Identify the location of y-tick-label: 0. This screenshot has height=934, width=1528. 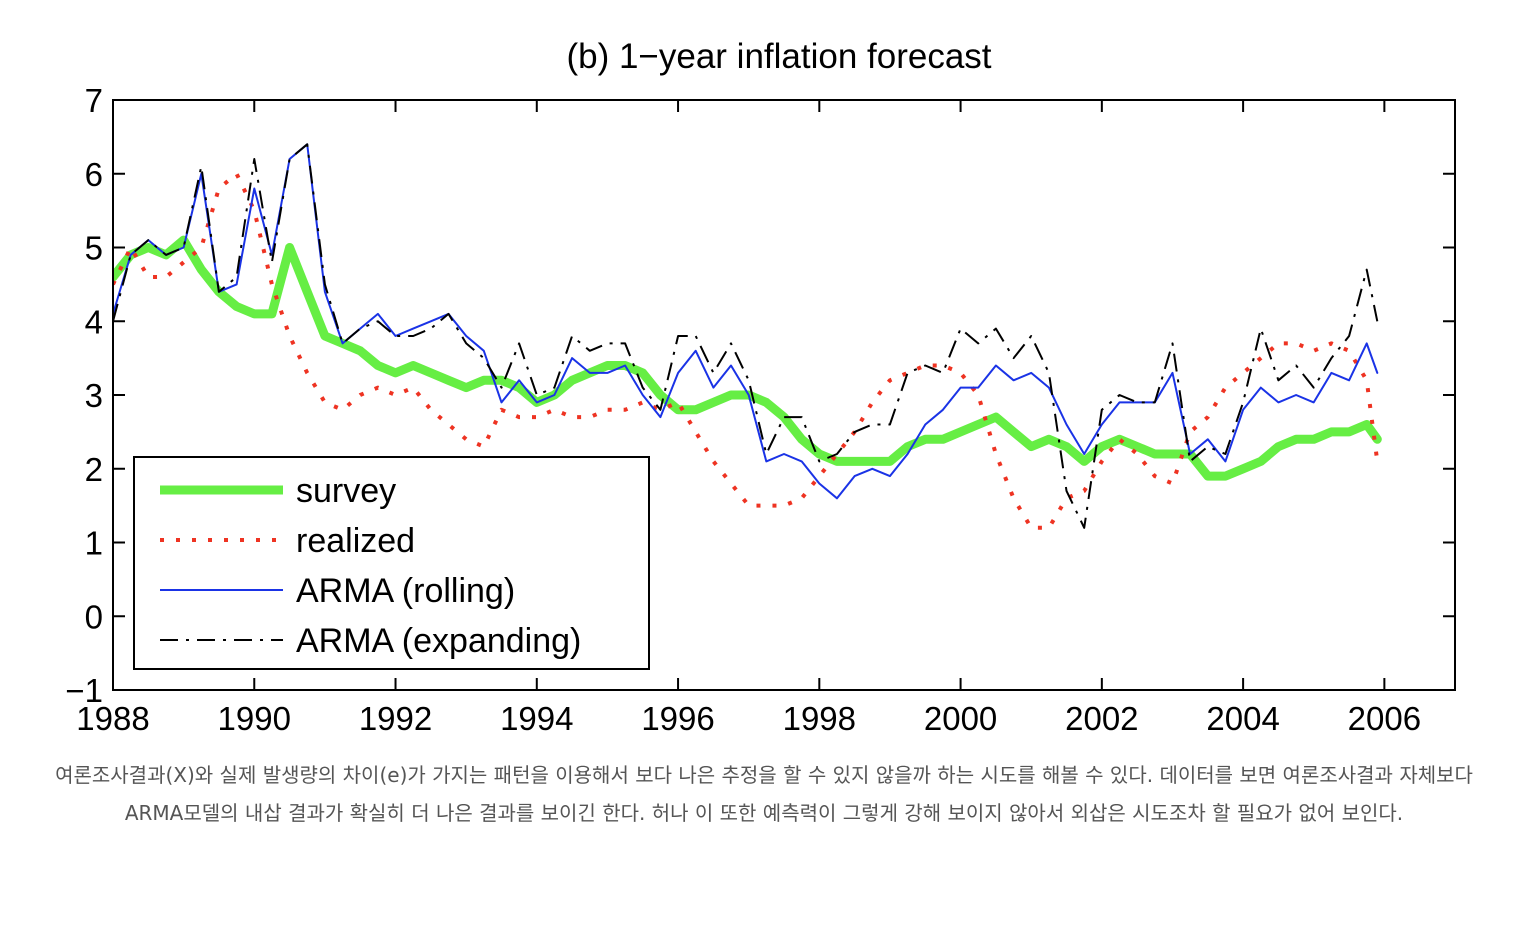
(94, 616).